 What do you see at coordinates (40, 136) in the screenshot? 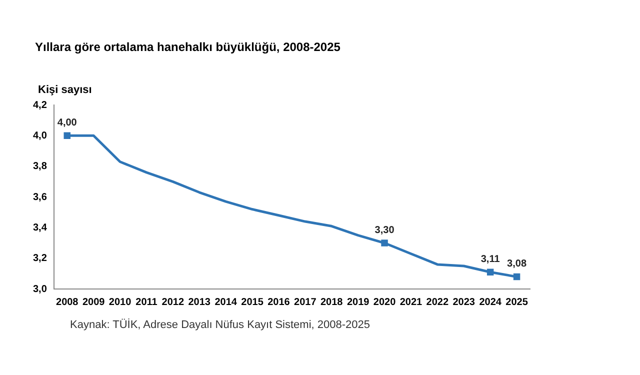
I see `y-tick-label: 4,0` at bounding box center [40, 136].